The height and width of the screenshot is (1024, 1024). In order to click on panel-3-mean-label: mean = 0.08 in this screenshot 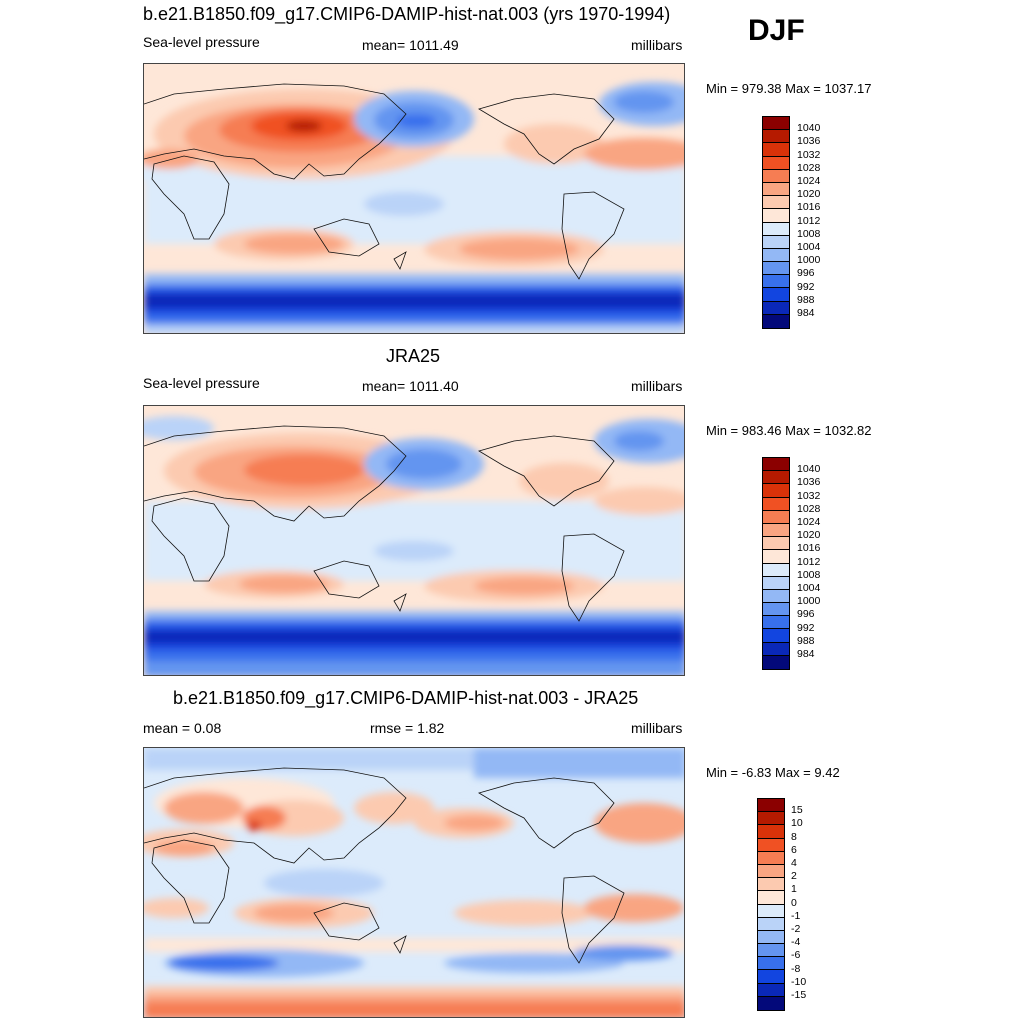, I will do `click(182, 728)`.